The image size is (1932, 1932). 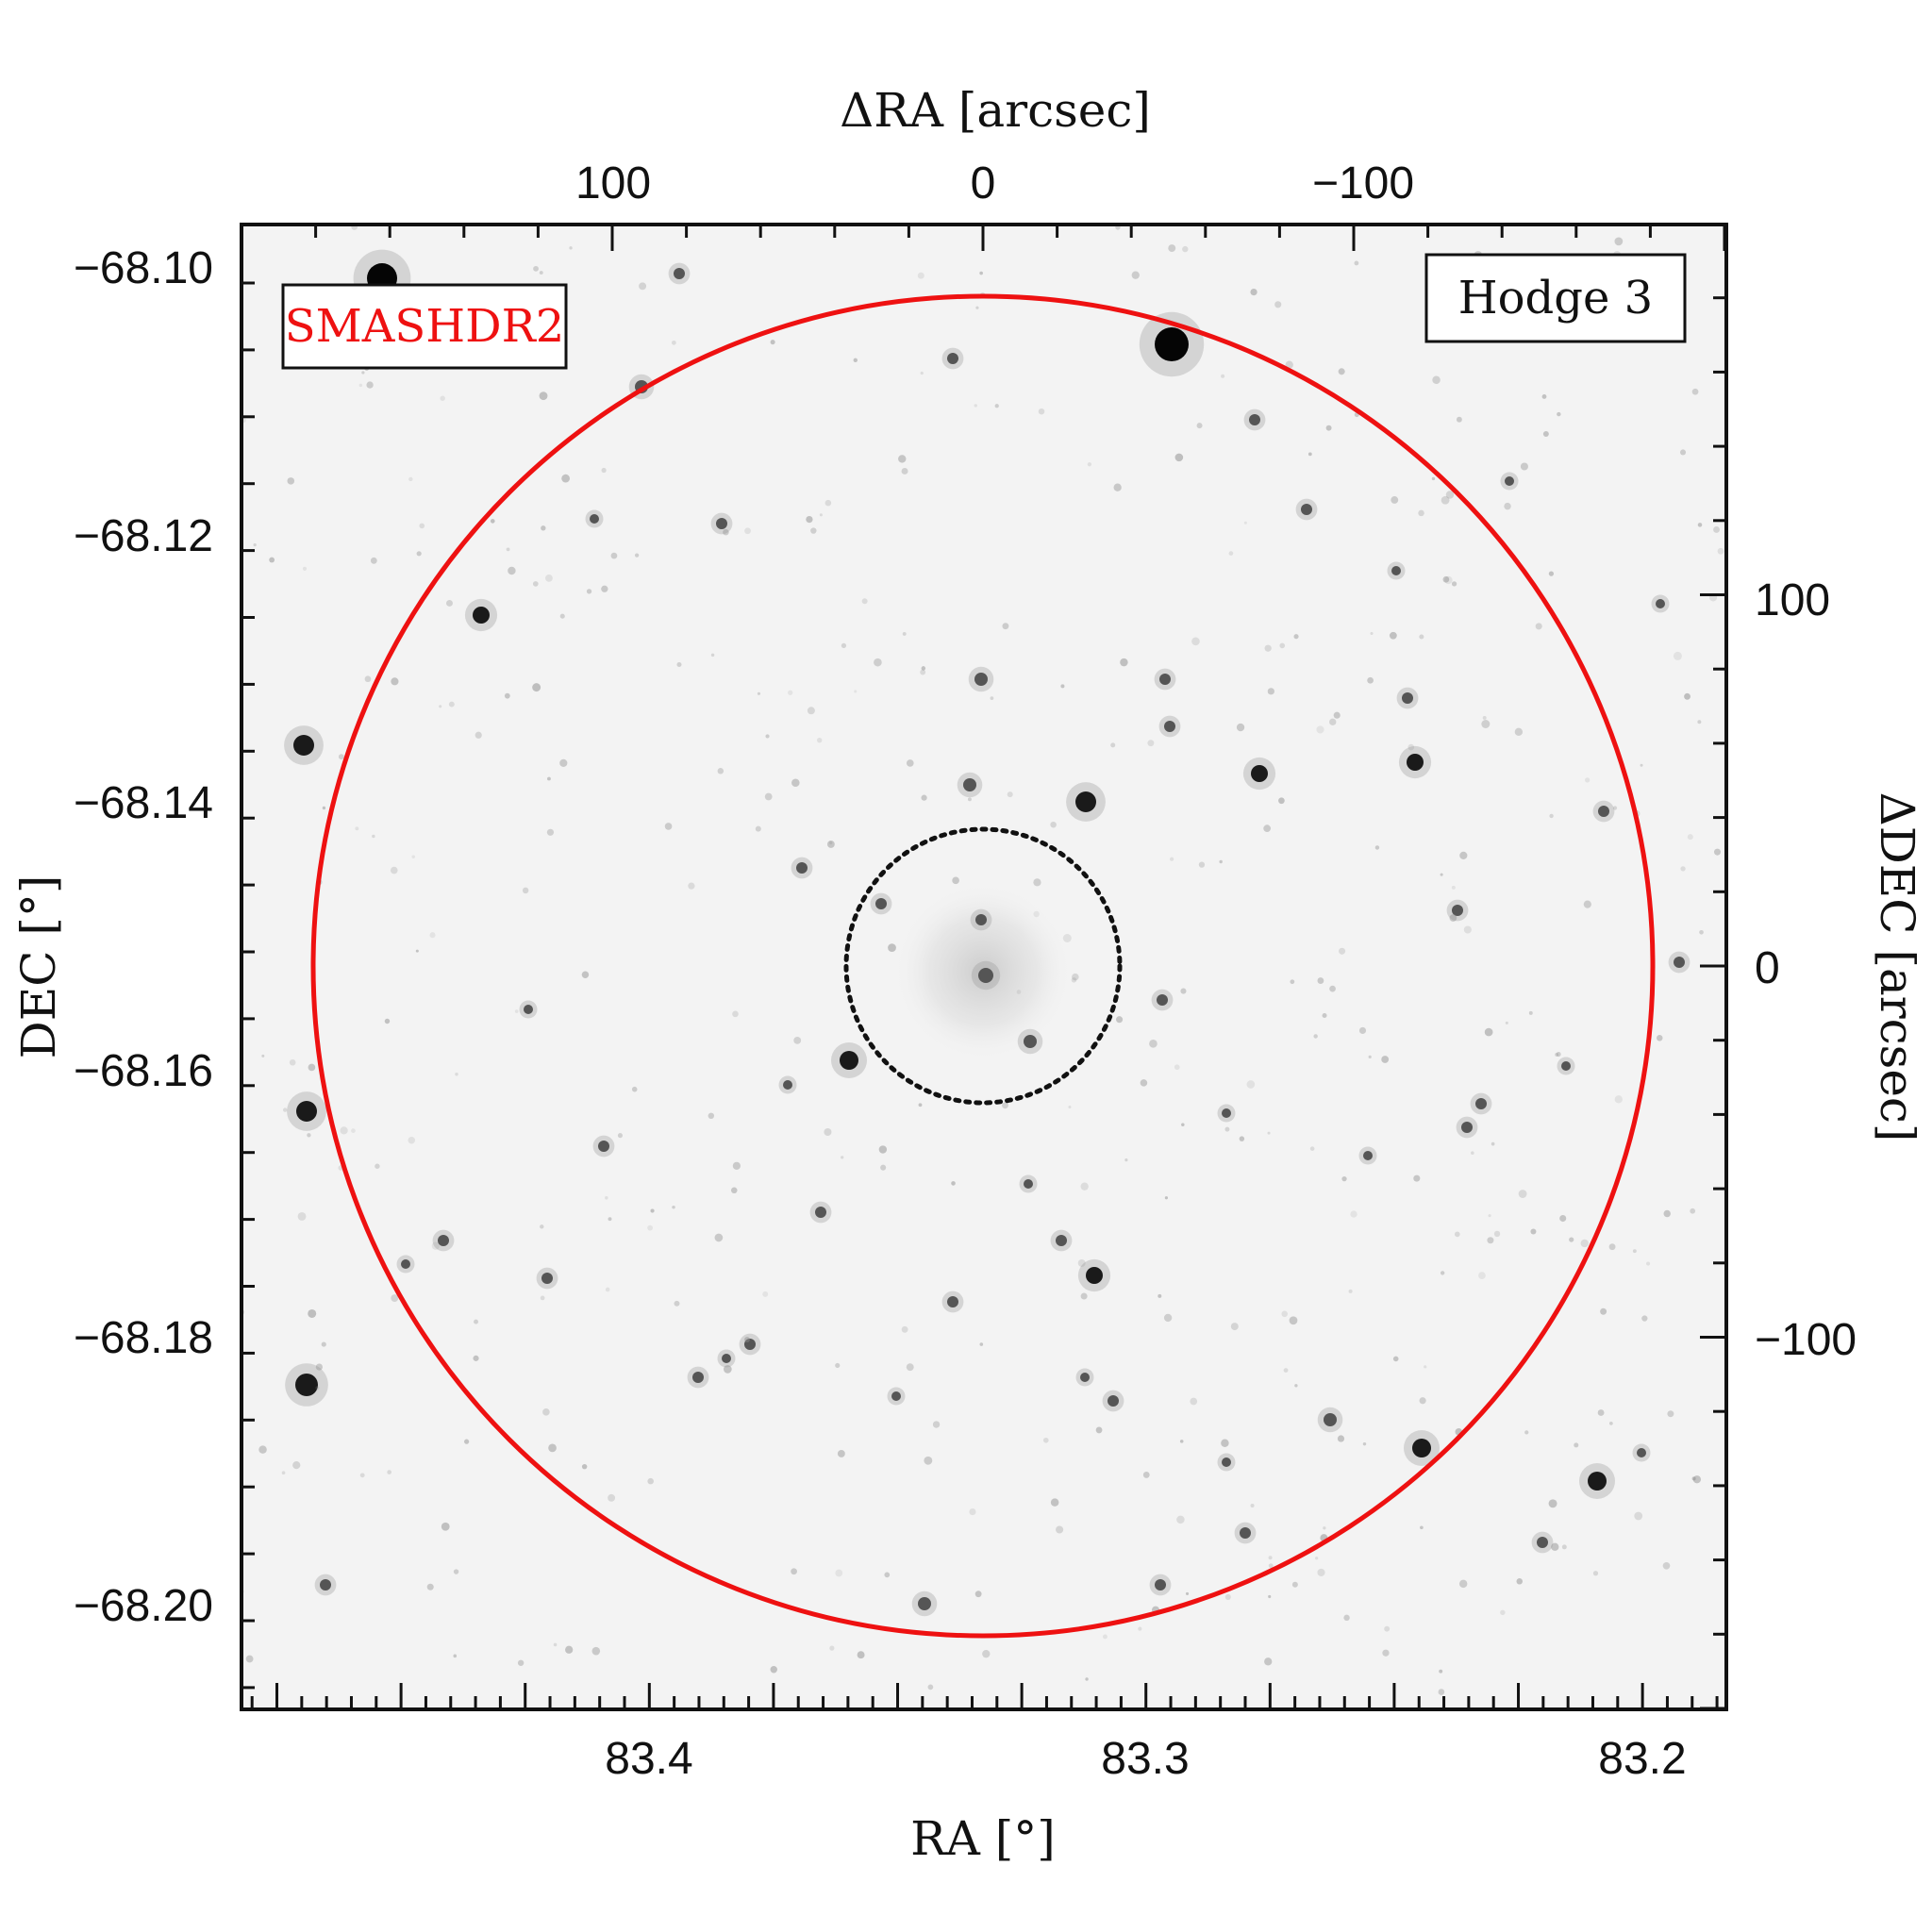 What do you see at coordinates (996, 111) in the screenshot?
I see `top-axis-title: ΔRA [arcsec]` at bounding box center [996, 111].